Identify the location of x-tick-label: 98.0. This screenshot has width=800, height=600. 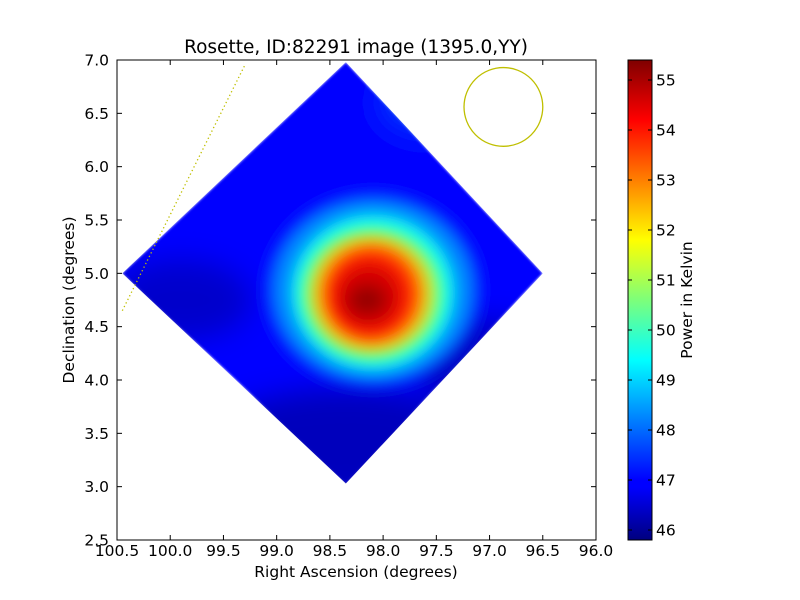
(383, 551).